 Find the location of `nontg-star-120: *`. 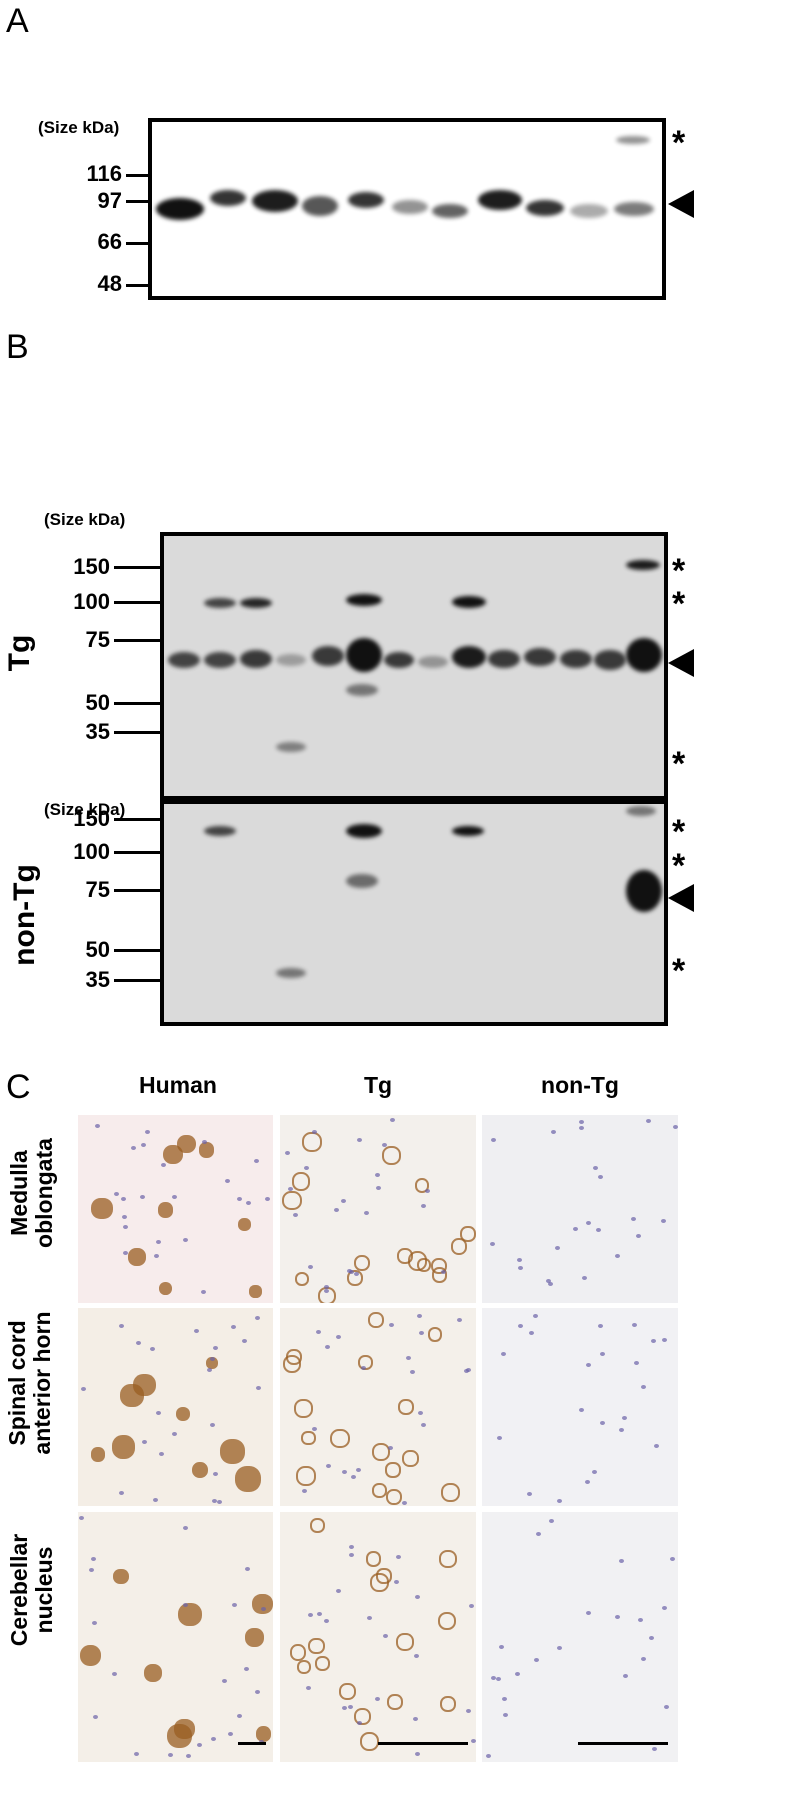

nontg-star-120: * is located at coordinates (679, 866).